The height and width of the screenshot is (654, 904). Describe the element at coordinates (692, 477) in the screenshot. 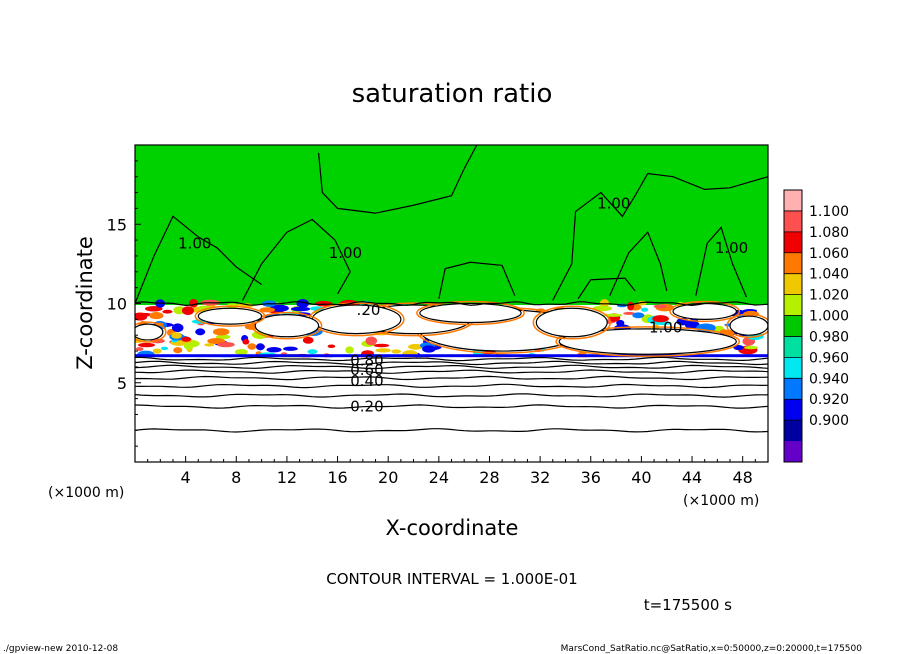

I see `x-tick-label: 44` at that location.